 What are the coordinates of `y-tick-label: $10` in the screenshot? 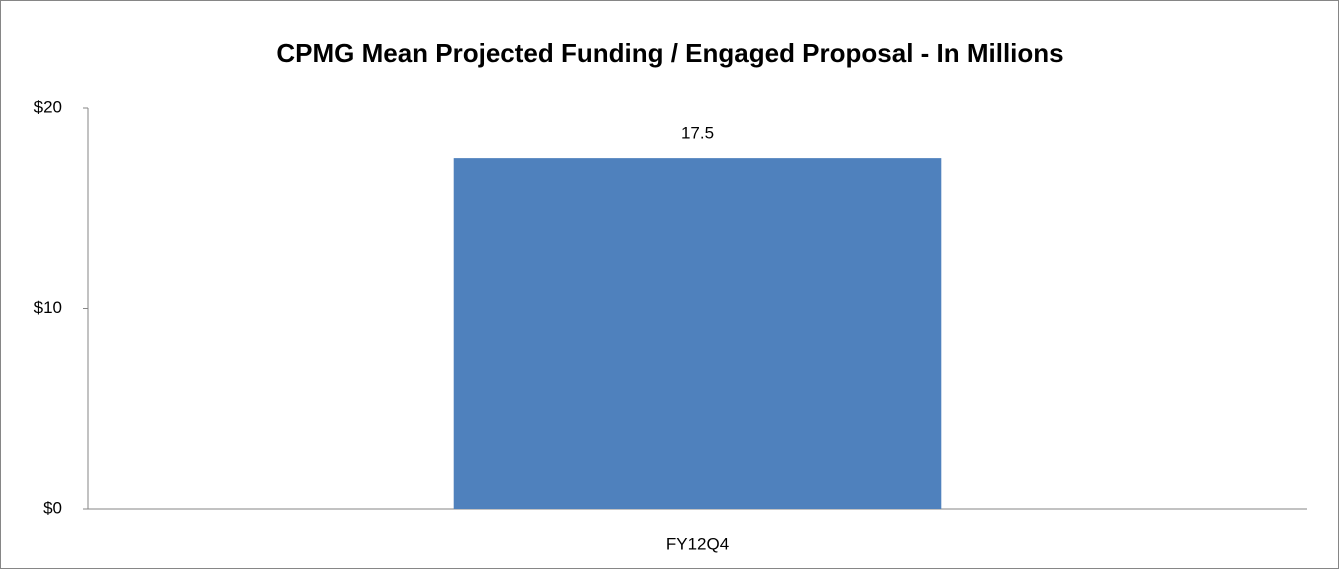 It's located at (48, 307).